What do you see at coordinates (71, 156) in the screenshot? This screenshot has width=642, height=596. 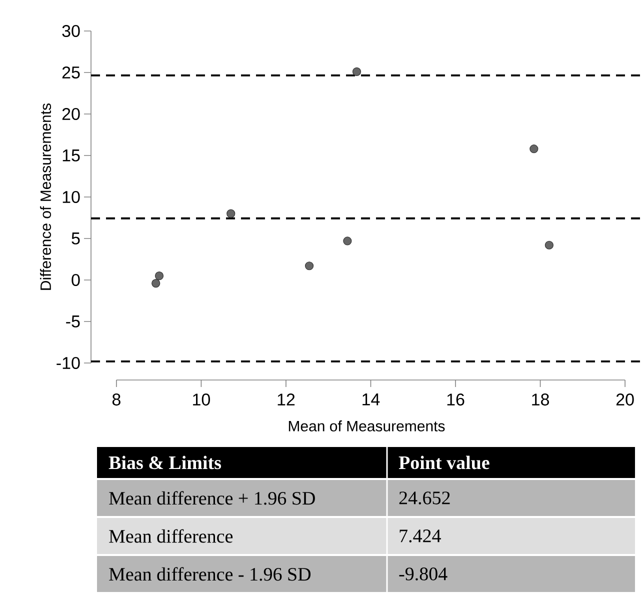 I see `y-tick-label: 15` at bounding box center [71, 156].